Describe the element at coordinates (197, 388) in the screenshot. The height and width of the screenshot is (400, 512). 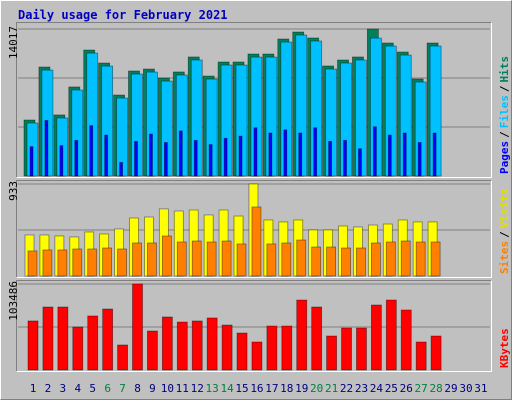
I see `x-tick-label: 12` at that location.